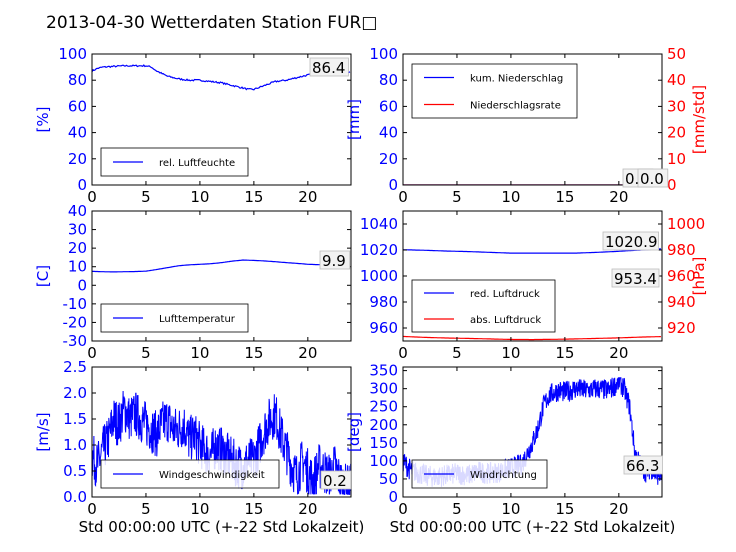 The image size is (736, 552). What do you see at coordinates (43, 431) in the screenshot?
I see `windspeed-ylabel: [m/s]` at bounding box center [43, 431].